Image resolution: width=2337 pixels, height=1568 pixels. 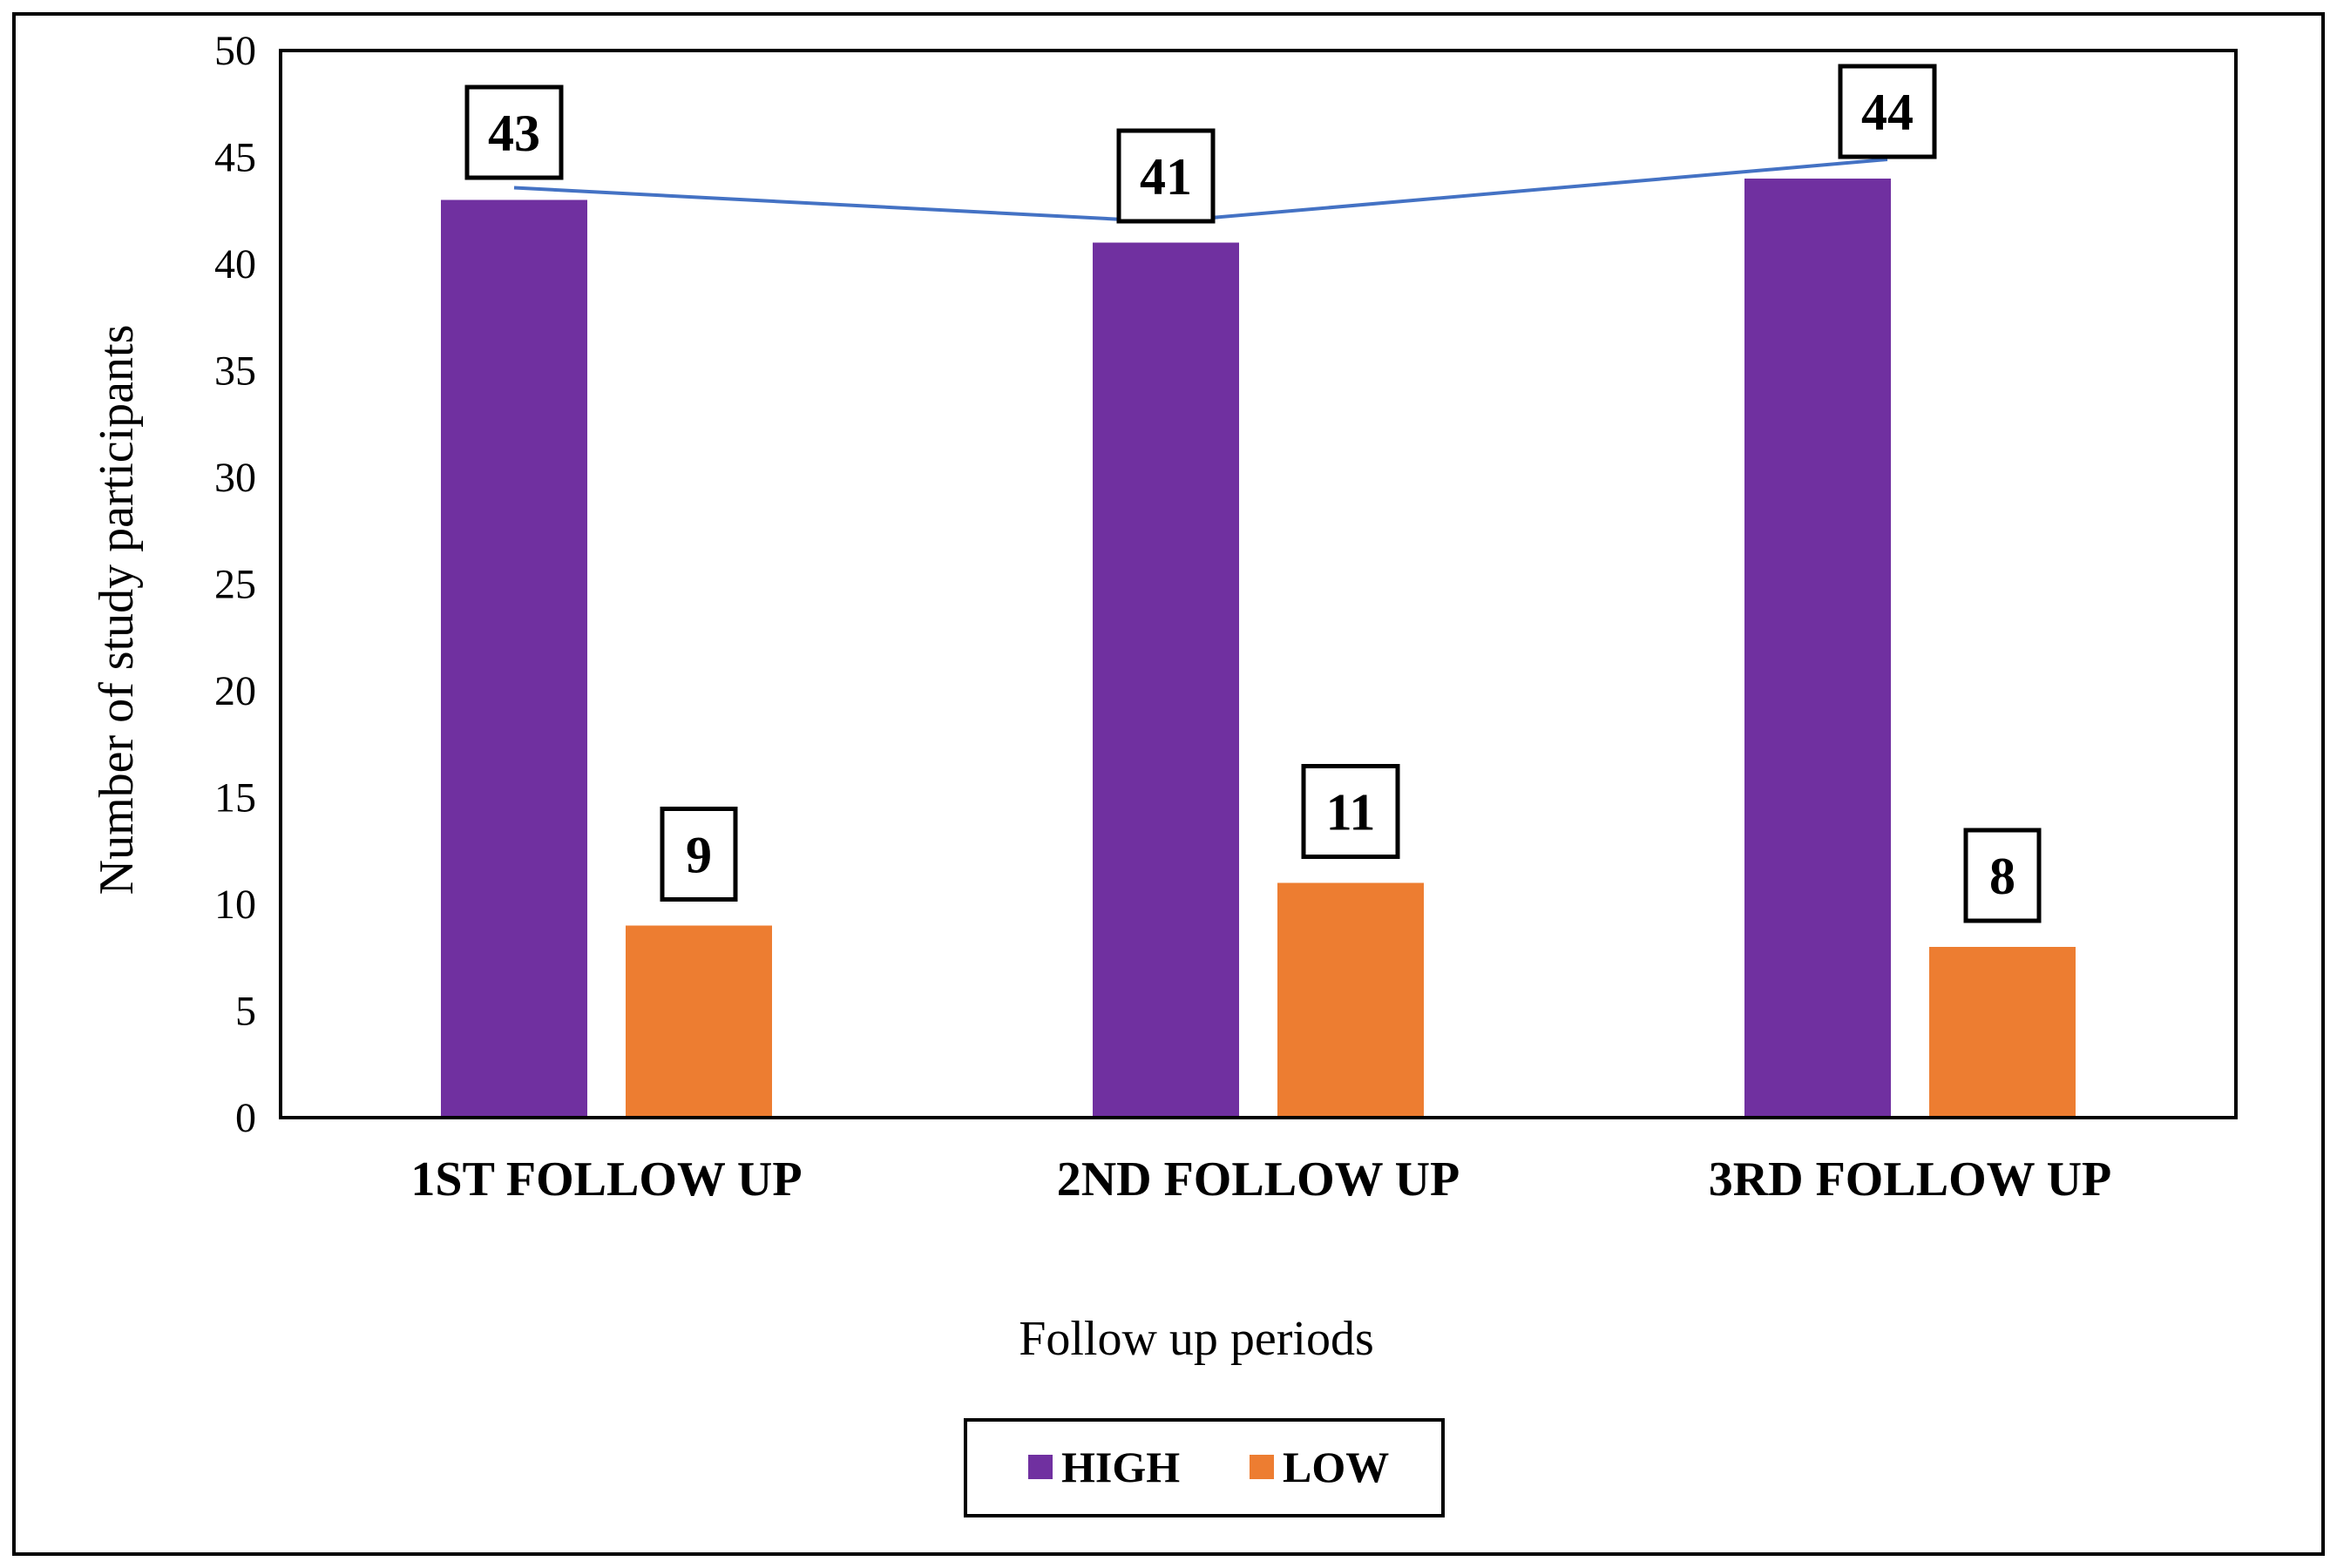 What do you see at coordinates (235, 798) in the screenshot?
I see `y-tick-label-15: 15` at bounding box center [235, 798].